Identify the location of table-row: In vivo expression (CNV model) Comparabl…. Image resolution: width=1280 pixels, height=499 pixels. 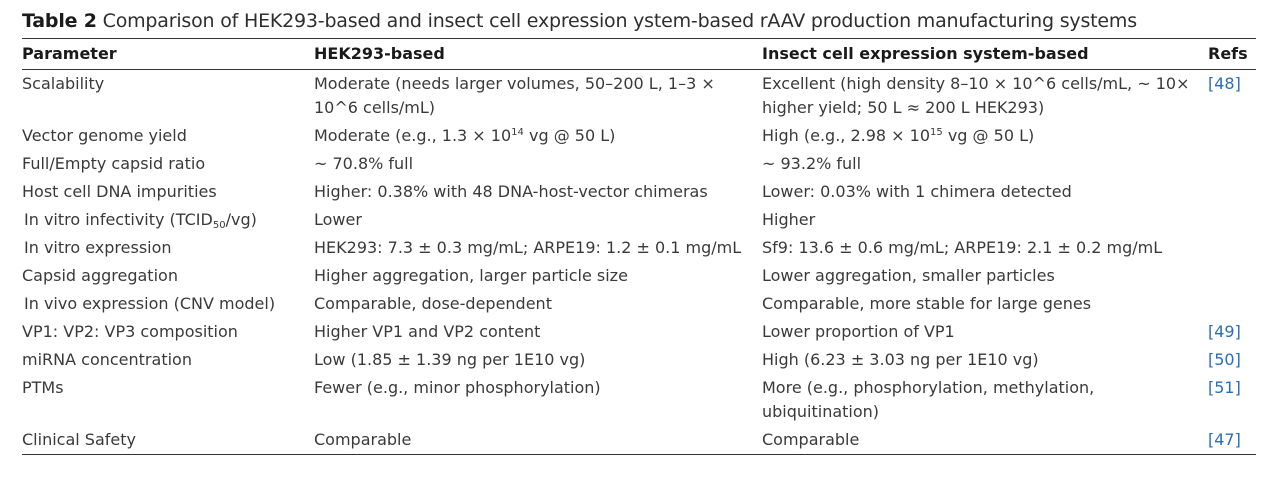
(639, 304).